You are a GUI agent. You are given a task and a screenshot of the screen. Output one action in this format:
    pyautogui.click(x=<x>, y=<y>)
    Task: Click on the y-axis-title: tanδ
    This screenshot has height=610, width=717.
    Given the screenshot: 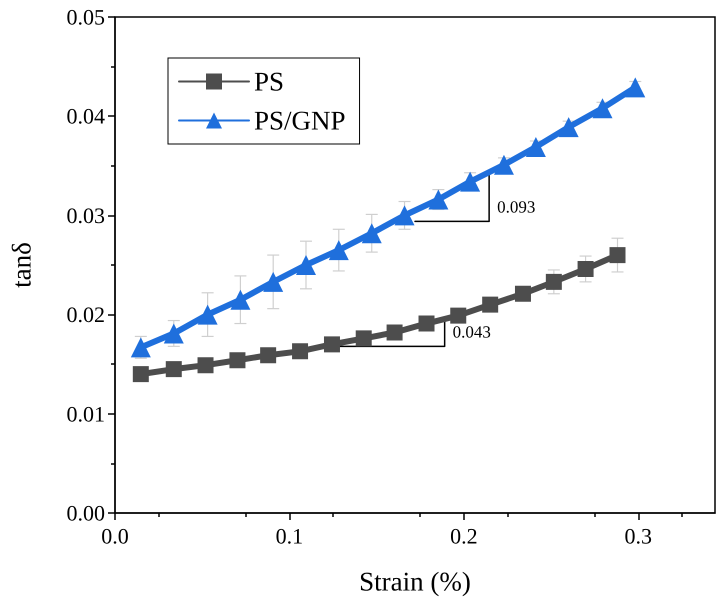 What is the action you would take?
    pyautogui.click(x=21, y=265)
    